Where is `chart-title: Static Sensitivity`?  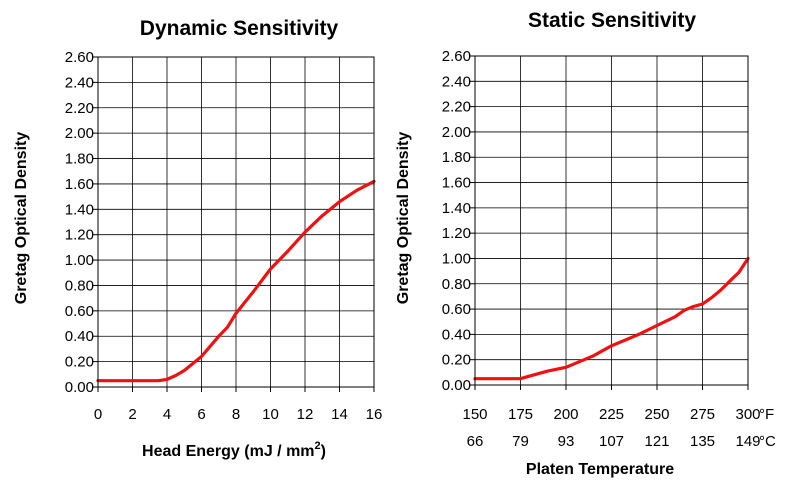 chart-title: Static Sensitivity is located at coordinates (612, 20).